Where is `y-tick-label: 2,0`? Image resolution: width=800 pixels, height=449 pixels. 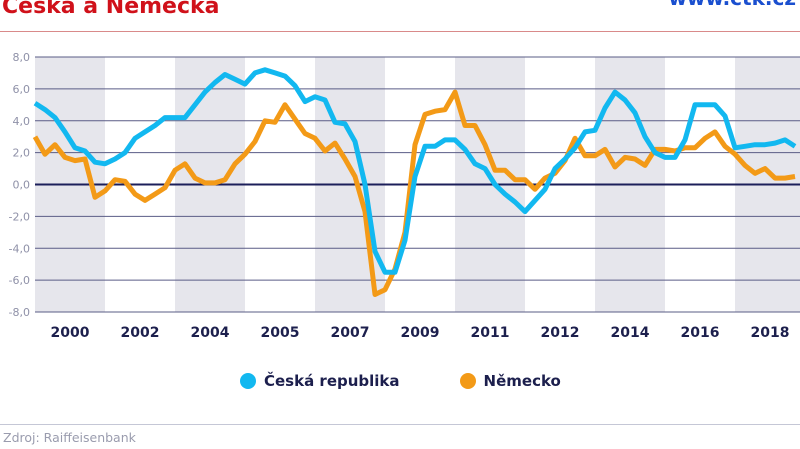
y-tick-label: 2,0 is located at coordinates (22, 153).